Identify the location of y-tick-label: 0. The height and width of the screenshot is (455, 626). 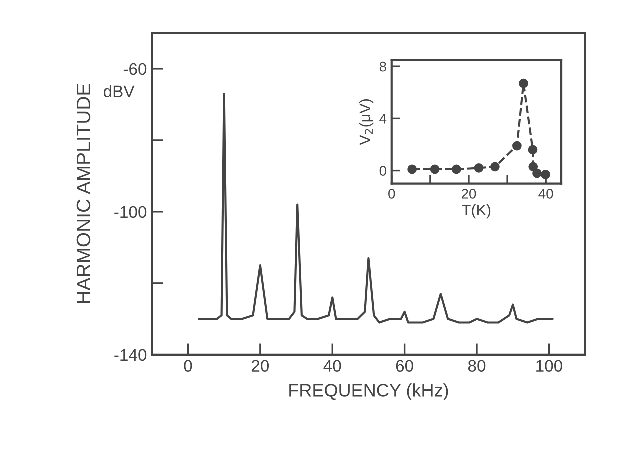
(383, 171).